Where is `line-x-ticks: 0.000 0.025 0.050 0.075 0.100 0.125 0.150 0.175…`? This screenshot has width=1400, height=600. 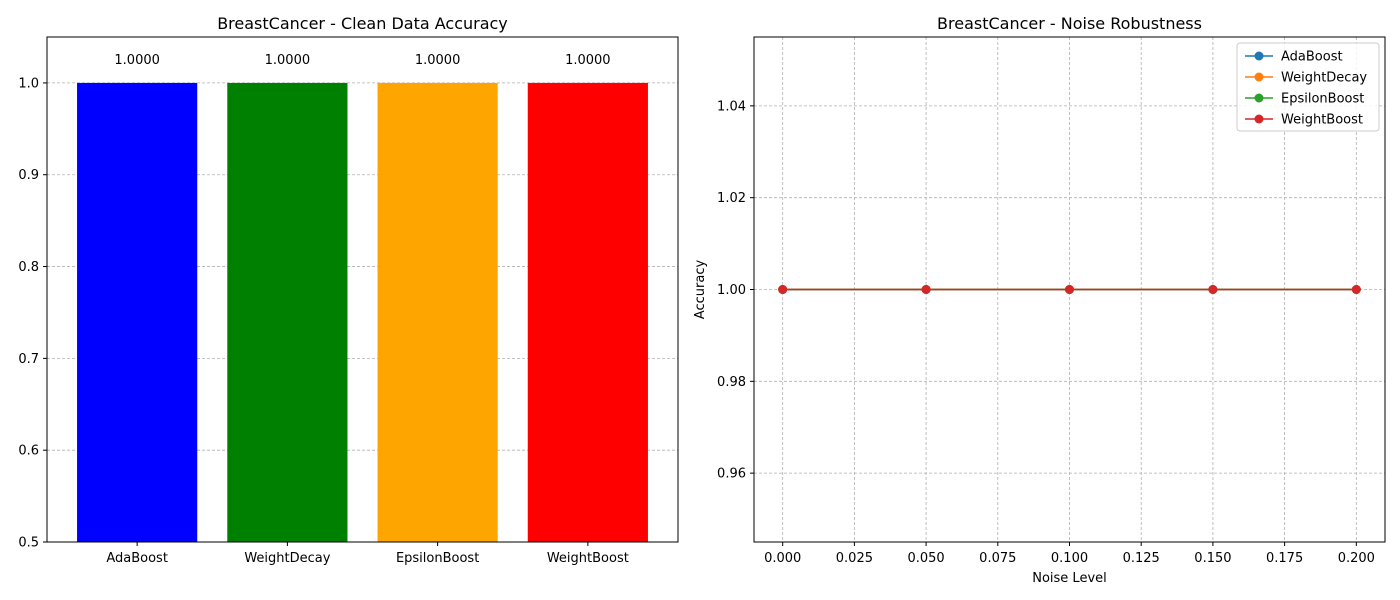 line-x-ticks: 0.000 0.025 0.050 0.075 0.100 0.125 0.150 0.175… is located at coordinates (1069, 554).